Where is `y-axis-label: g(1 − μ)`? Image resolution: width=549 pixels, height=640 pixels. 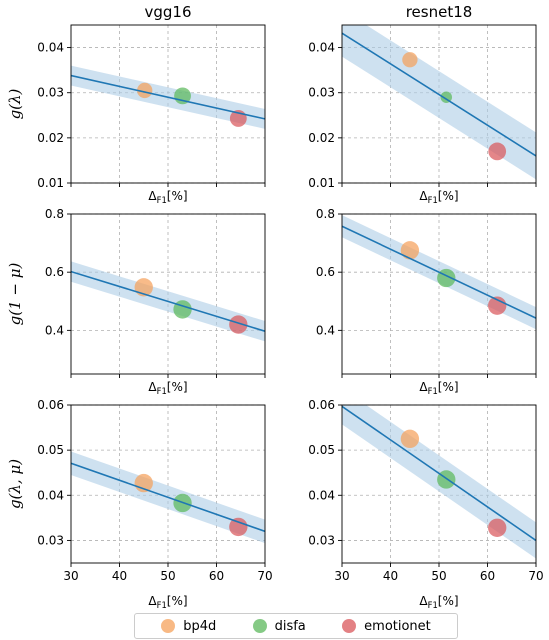
y-axis-label: g(1 − μ) is located at coordinates (15, 294).